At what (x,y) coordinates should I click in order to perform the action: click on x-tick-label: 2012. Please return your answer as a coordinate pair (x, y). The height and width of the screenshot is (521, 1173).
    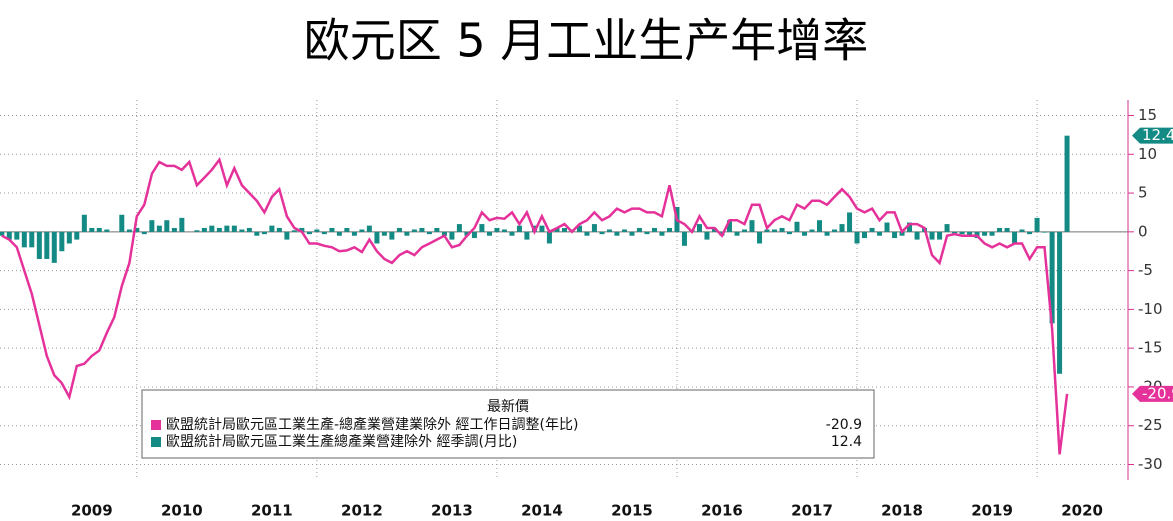
    Looking at the image, I should click on (362, 511).